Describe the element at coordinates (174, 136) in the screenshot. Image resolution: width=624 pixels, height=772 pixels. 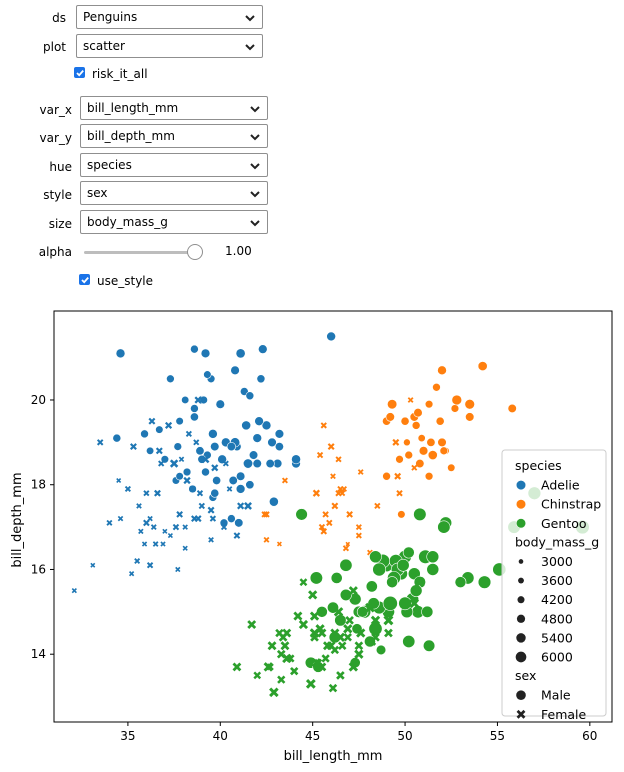
I see `var-y-select: bill_depth_mm` at that location.